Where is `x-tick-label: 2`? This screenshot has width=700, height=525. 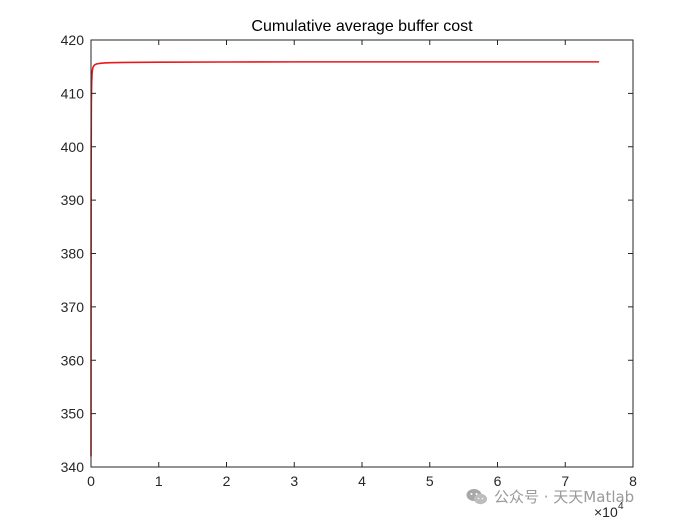
x-tick-label: 2 is located at coordinates (227, 481).